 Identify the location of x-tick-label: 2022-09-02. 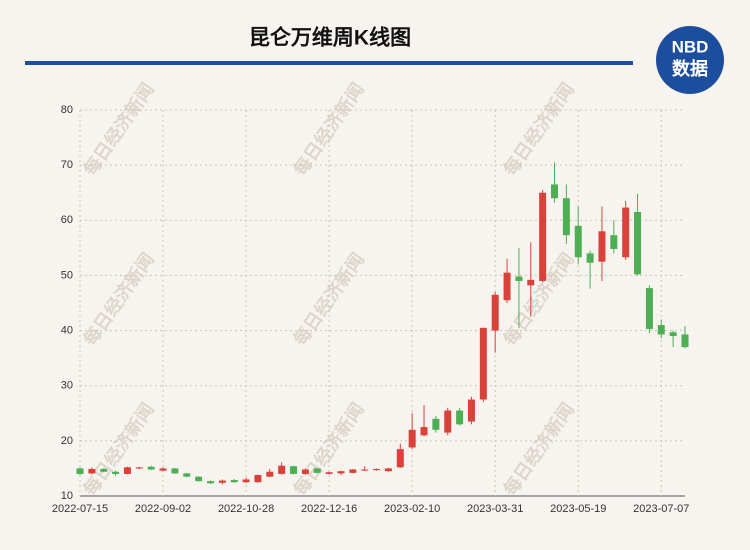
(163, 509).